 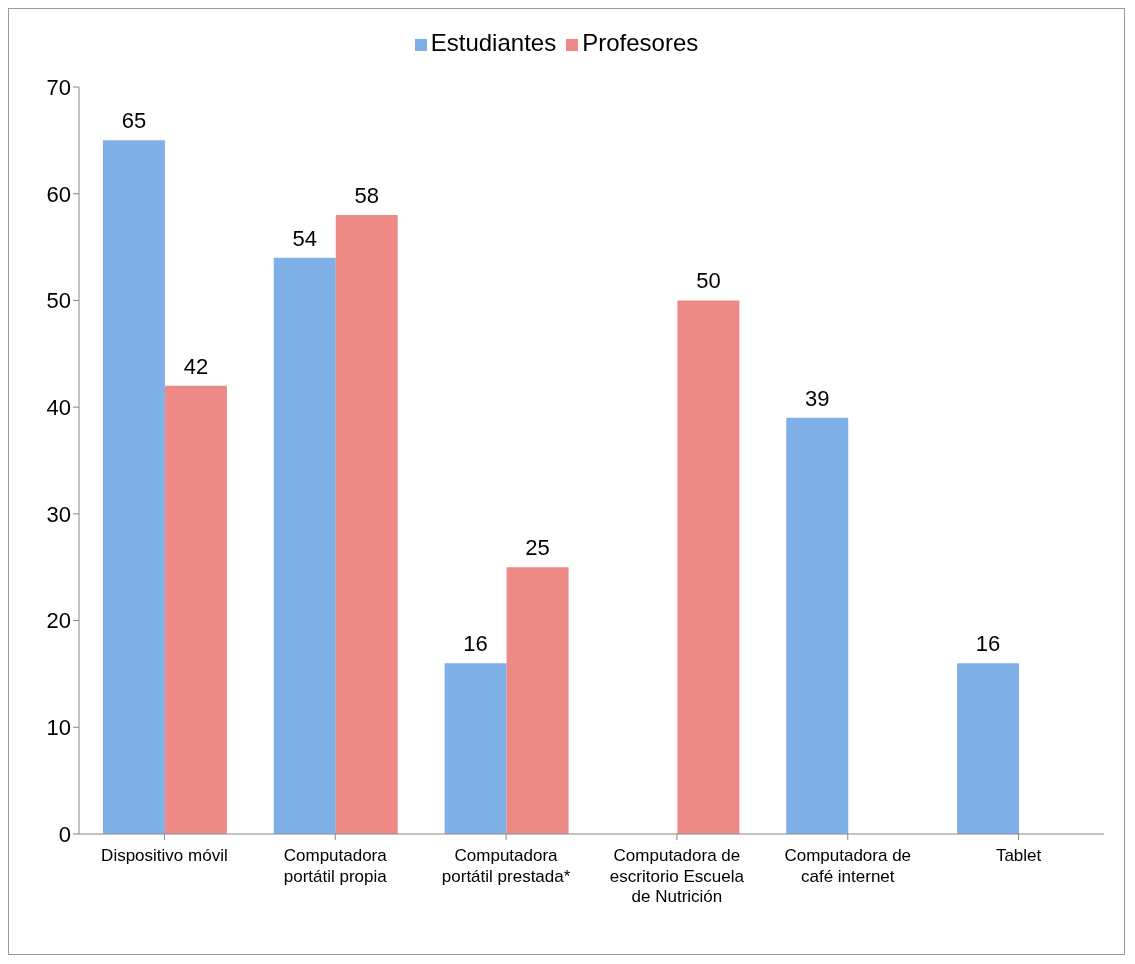 I want to click on x-tick-label: Dispositivo móvil, so click(x=164, y=856).